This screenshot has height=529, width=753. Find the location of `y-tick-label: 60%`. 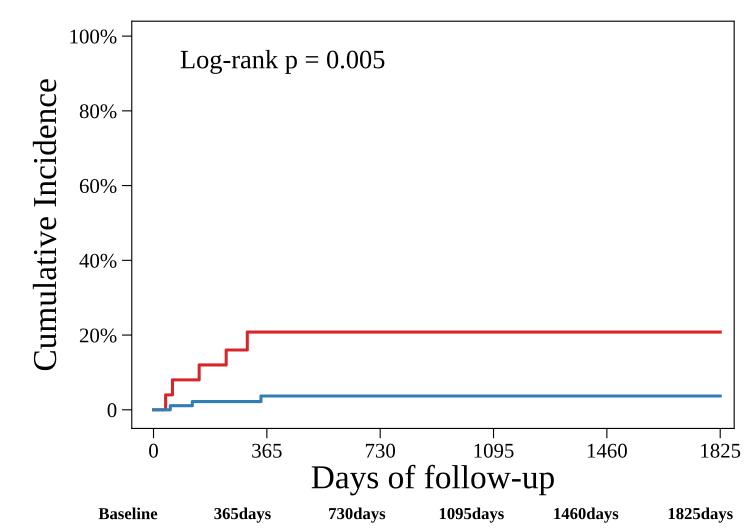

y-tick-label: 60% is located at coordinates (98, 186).